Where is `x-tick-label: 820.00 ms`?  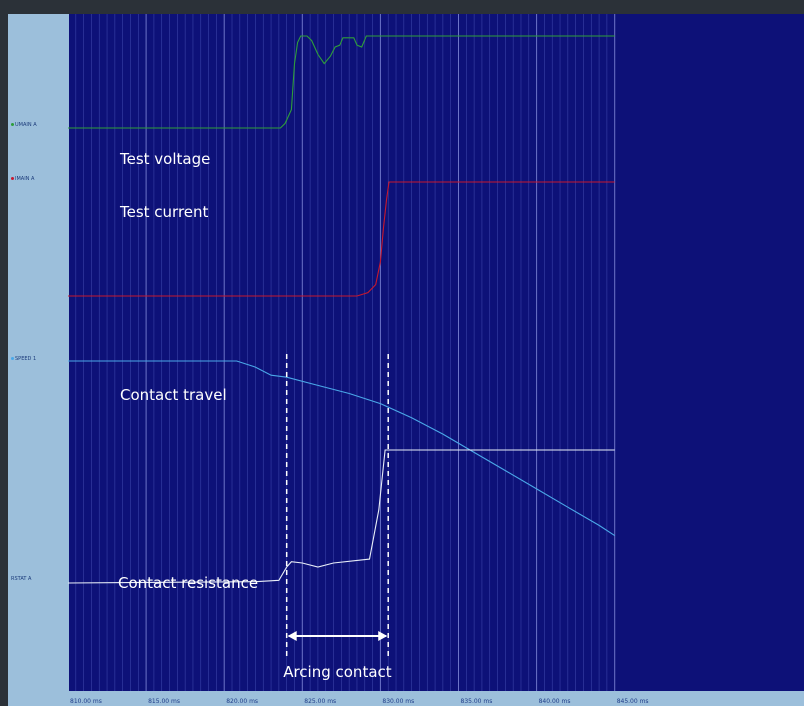 x-tick-label: 820.00 ms is located at coordinates (242, 701).